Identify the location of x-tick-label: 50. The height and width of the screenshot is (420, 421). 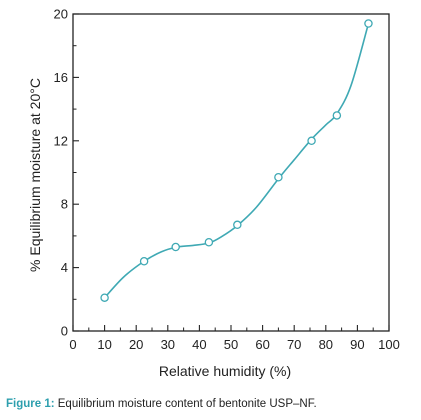
(231, 344).